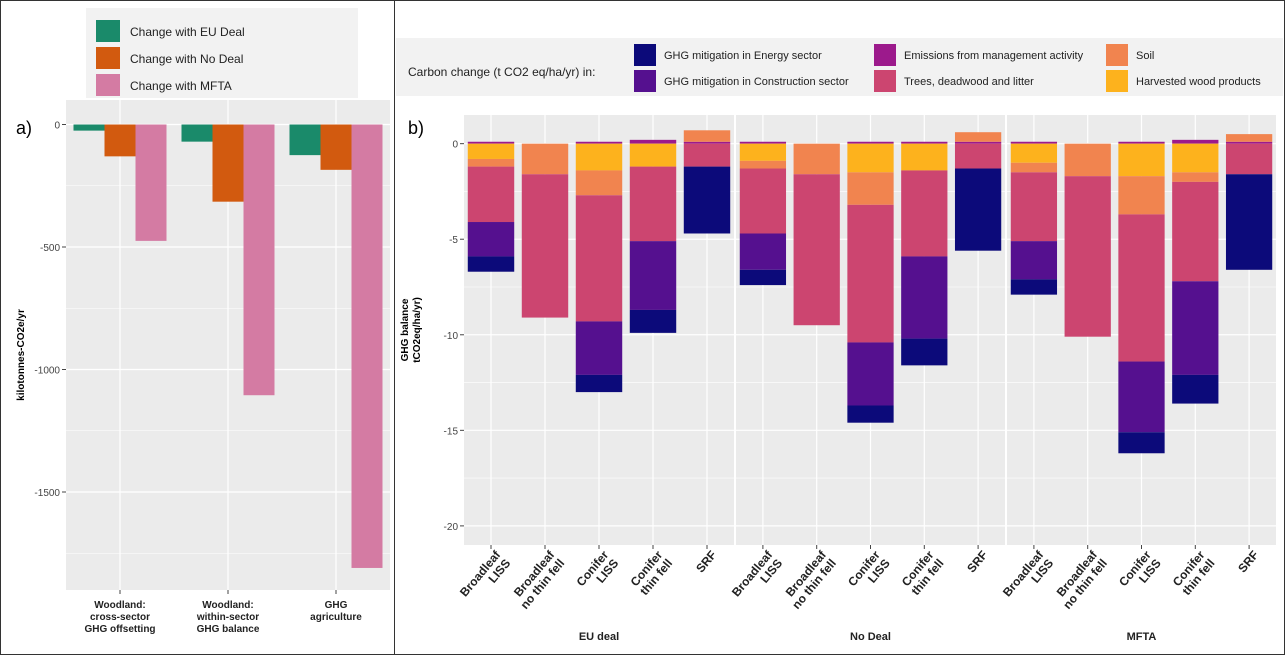  Describe the element at coordinates (1145, 56) in the screenshot. I see `legend-label: Soil` at that location.